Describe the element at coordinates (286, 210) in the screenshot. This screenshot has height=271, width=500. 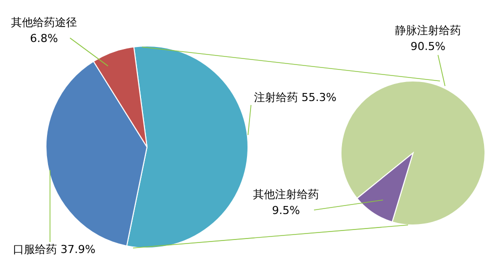
I see `data-label: 9.5%` at that location.